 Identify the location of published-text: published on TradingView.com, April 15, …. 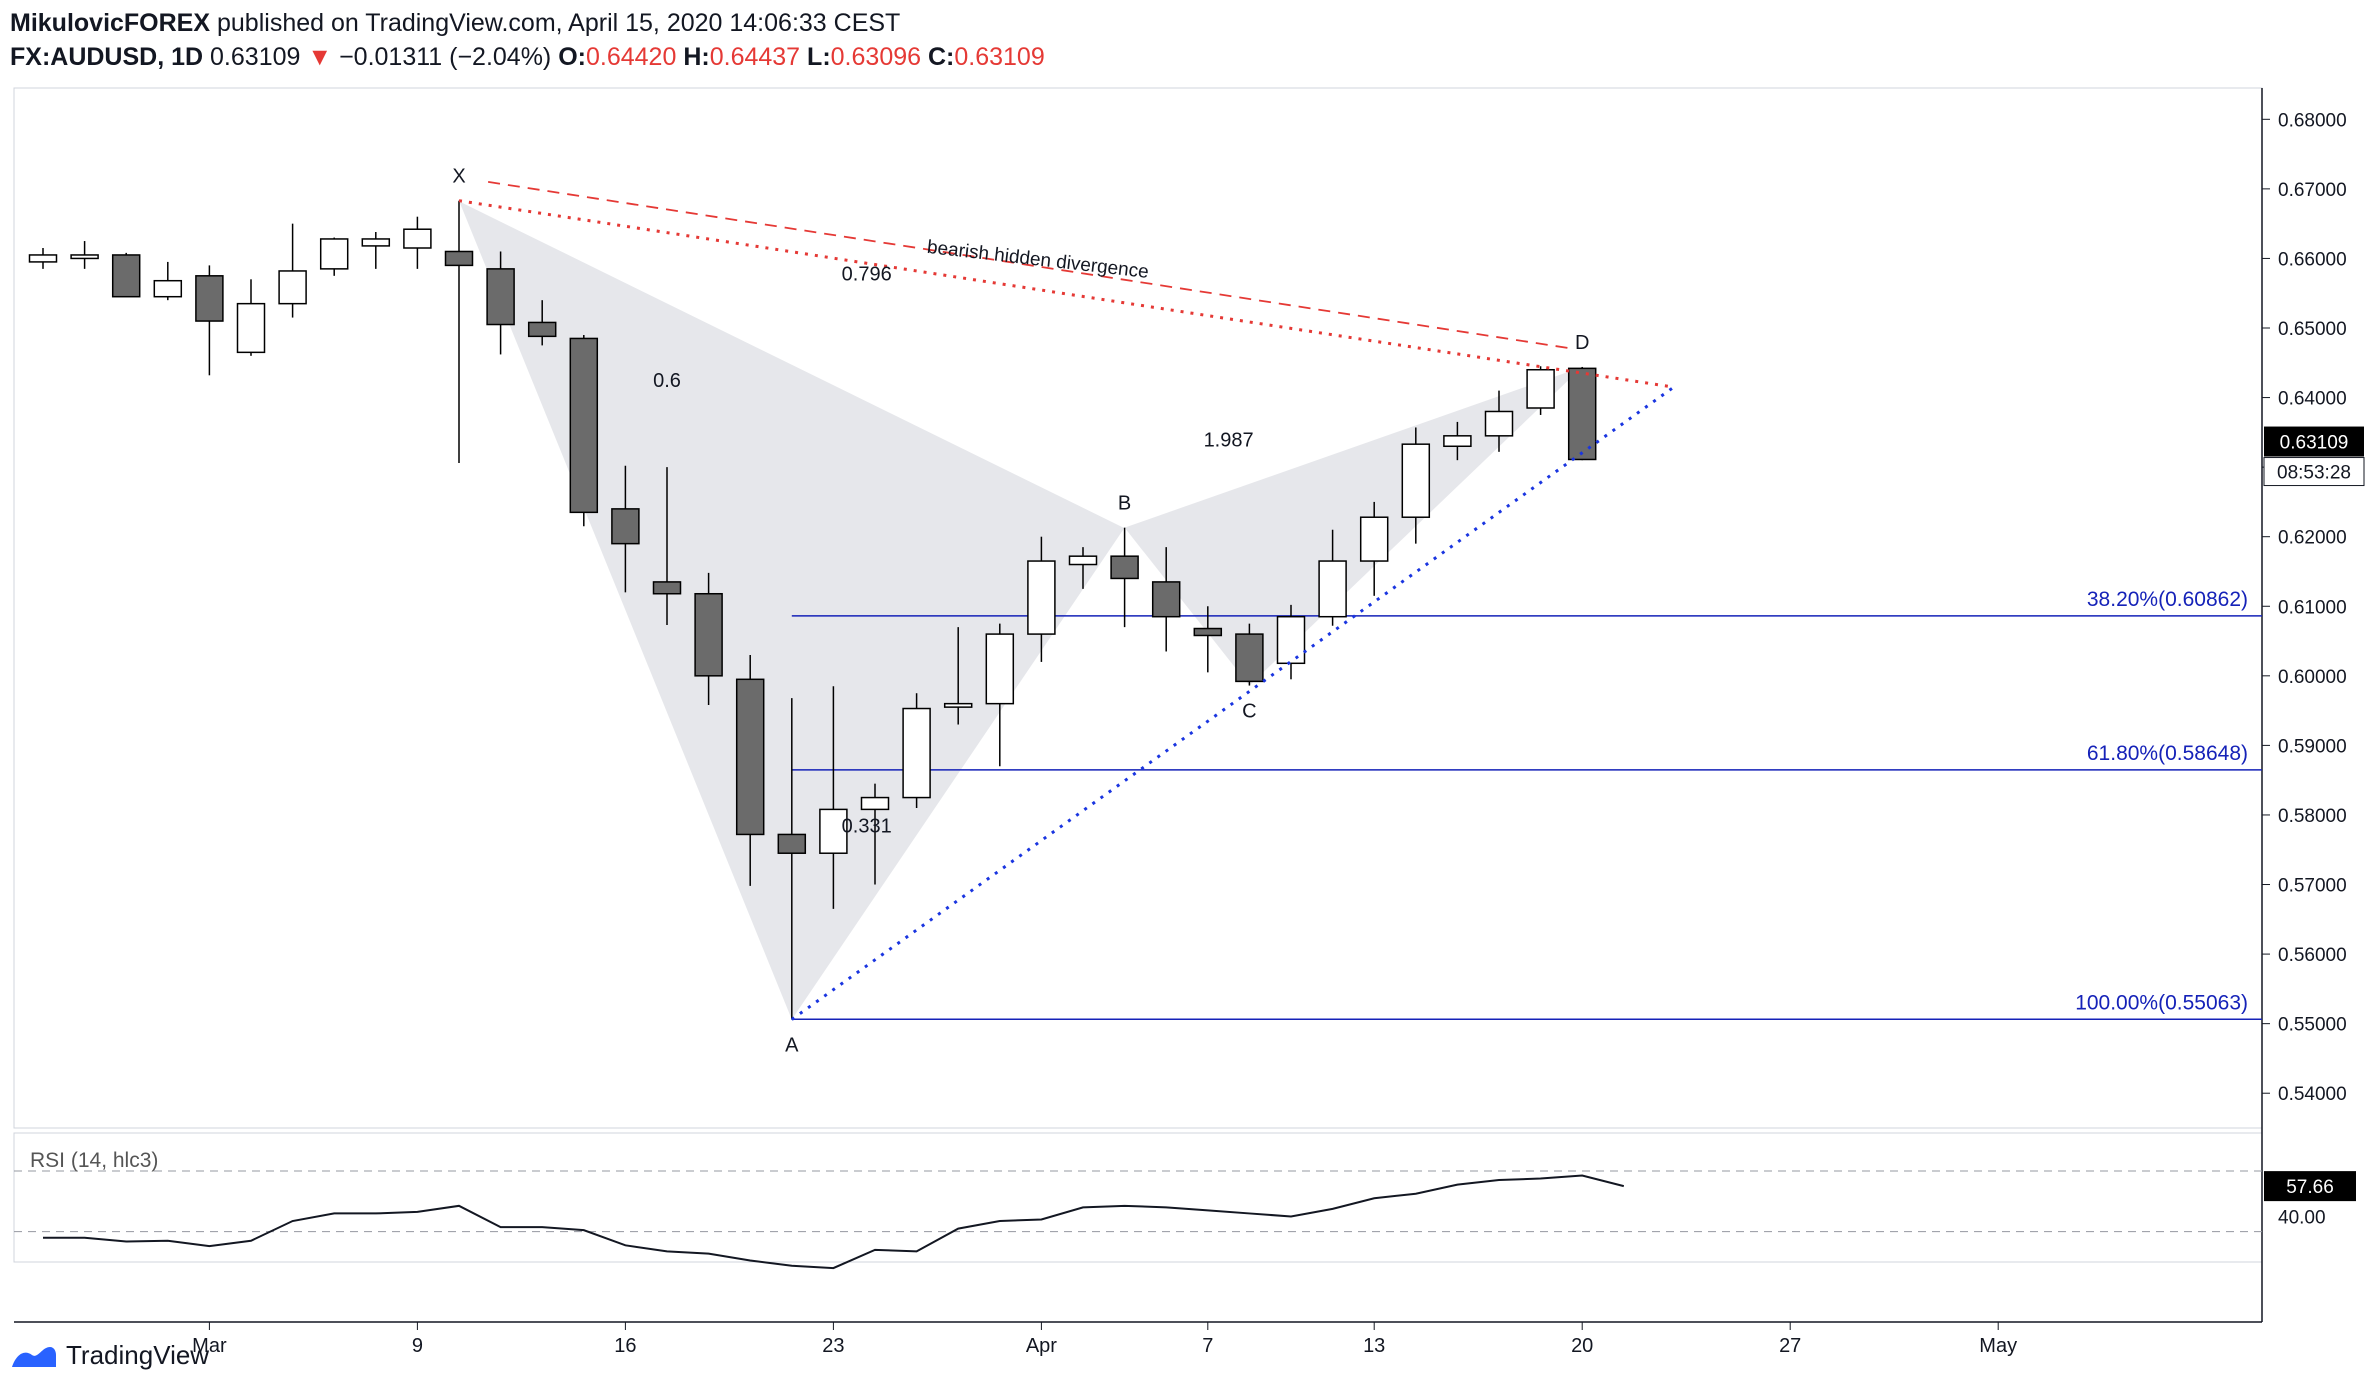
(559, 23).